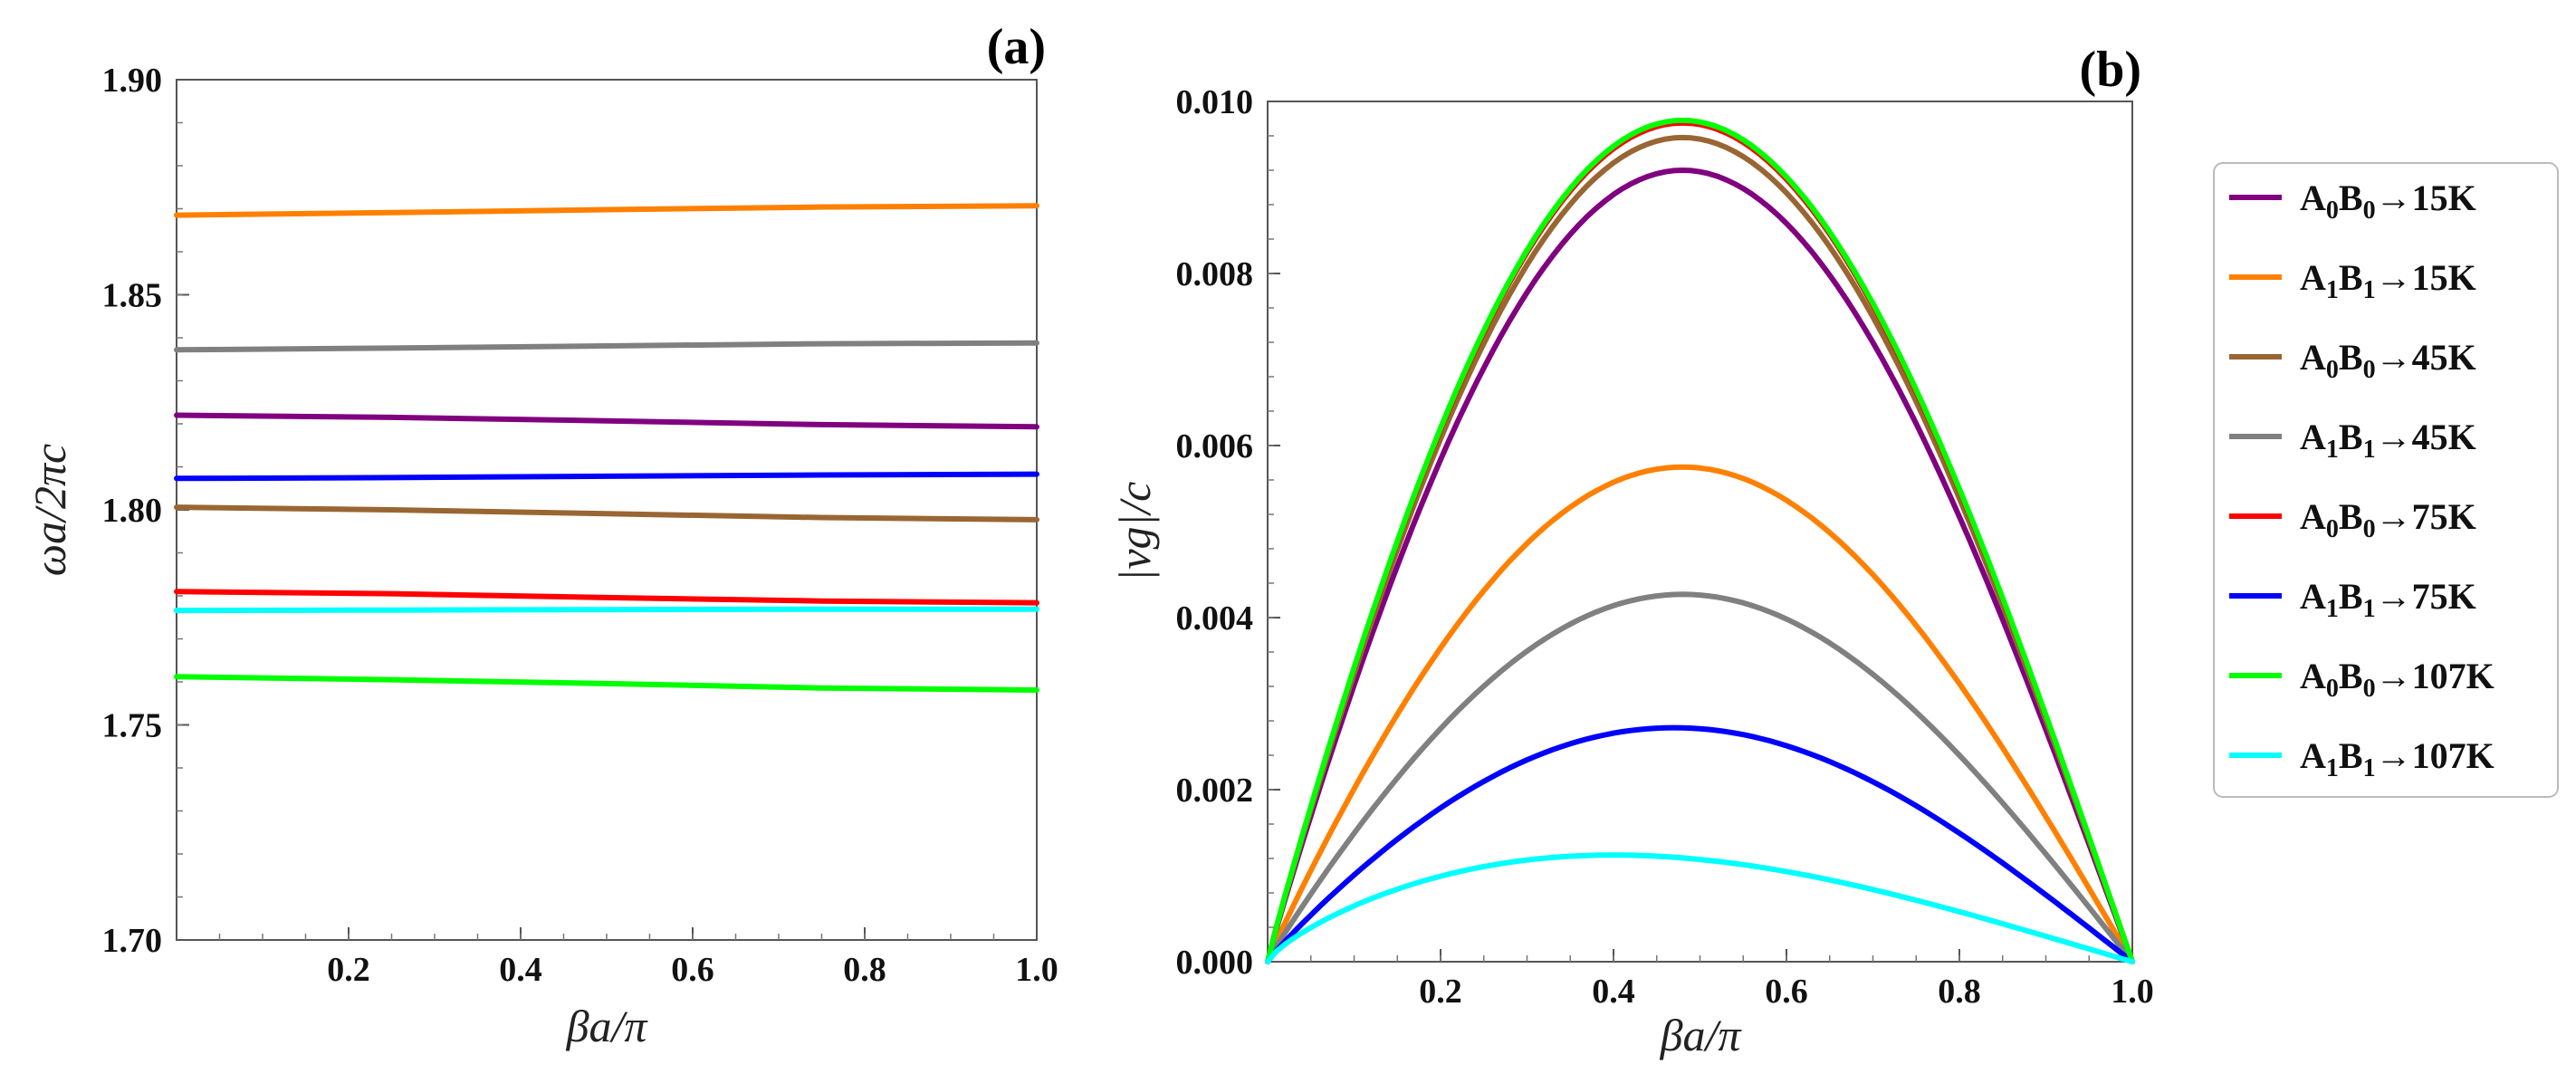  I want to click on legend-entry: A0B0→75K, so click(2388, 519).